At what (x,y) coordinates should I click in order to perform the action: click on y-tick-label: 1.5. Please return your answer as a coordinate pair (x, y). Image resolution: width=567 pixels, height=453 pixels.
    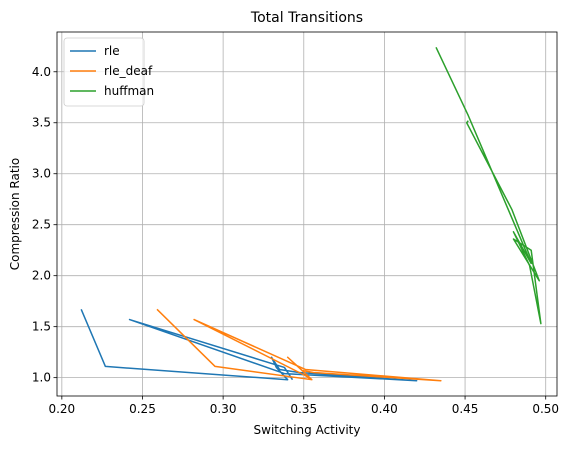
    Looking at the image, I should click on (41, 327).